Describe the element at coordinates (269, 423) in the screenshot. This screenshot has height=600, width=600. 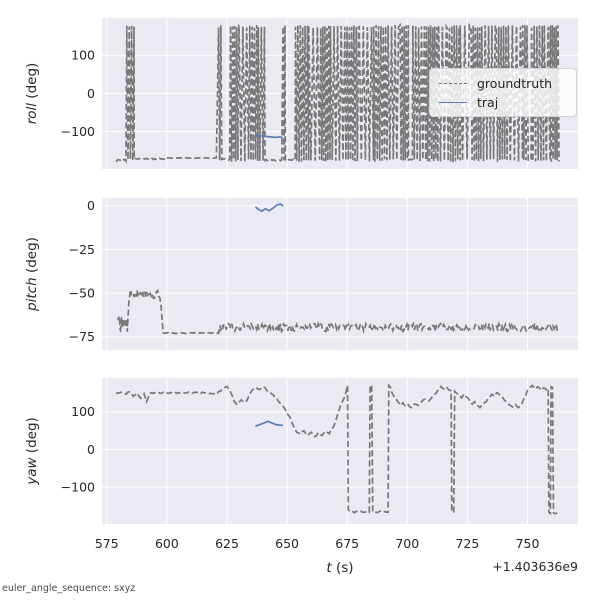
I see `traj-line-yaw` at that location.